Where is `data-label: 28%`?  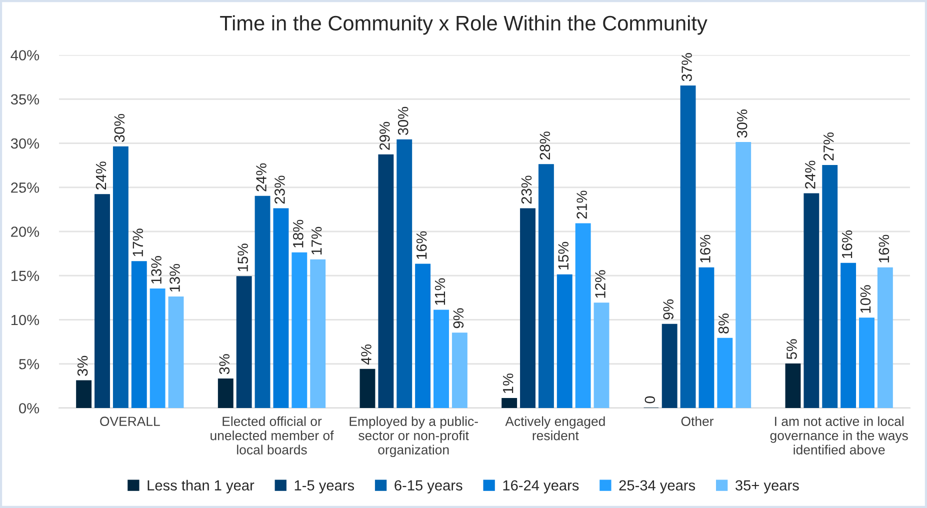 data-label: 28% is located at coordinates (545, 146).